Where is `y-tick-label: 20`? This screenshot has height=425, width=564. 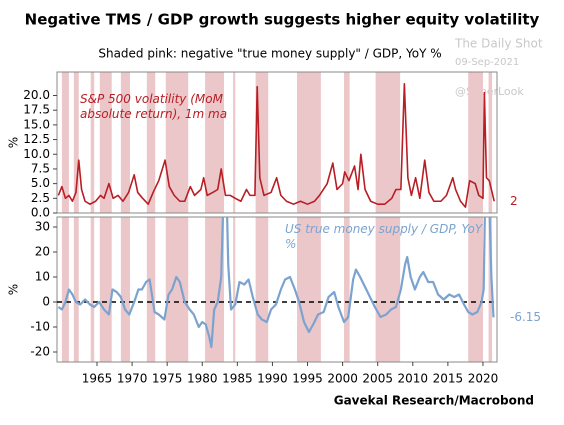
y-tick-label: 20 is located at coordinates (42, 252).